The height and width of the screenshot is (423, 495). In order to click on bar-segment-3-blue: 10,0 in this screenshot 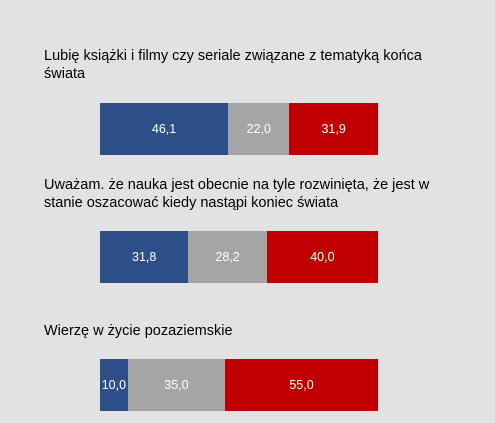, I will do `click(114, 385)`.